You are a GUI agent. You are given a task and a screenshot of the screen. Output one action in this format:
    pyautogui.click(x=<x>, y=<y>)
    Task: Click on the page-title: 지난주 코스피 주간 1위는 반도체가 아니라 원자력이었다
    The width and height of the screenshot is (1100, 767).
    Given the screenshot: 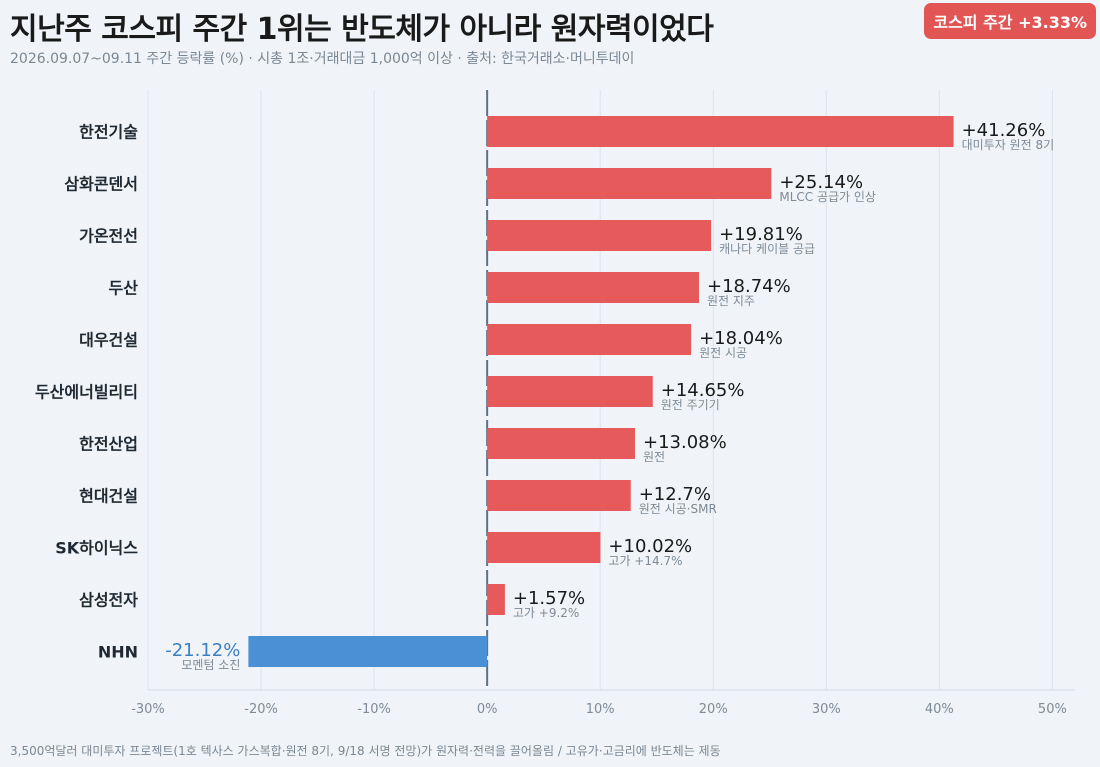 What is the action you would take?
    pyautogui.click(x=362, y=29)
    